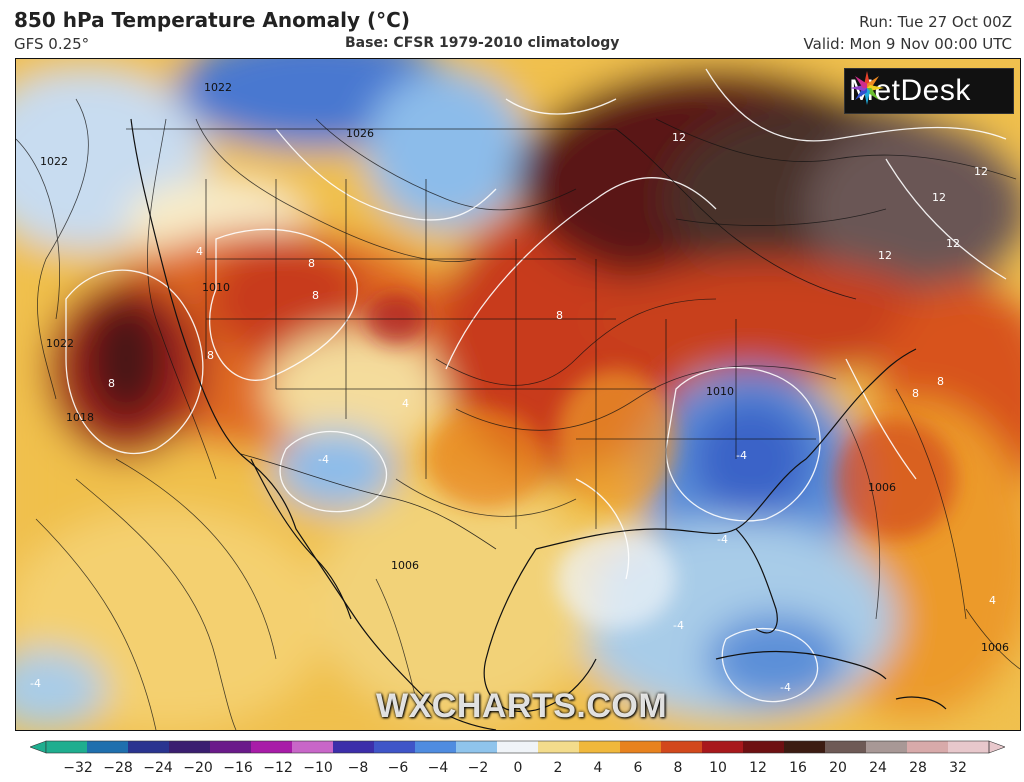 This screenshot has height=782, width=1024. Describe the element at coordinates (958, 768) in the screenshot. I see `colorbar-tick-label: 32` at that location.